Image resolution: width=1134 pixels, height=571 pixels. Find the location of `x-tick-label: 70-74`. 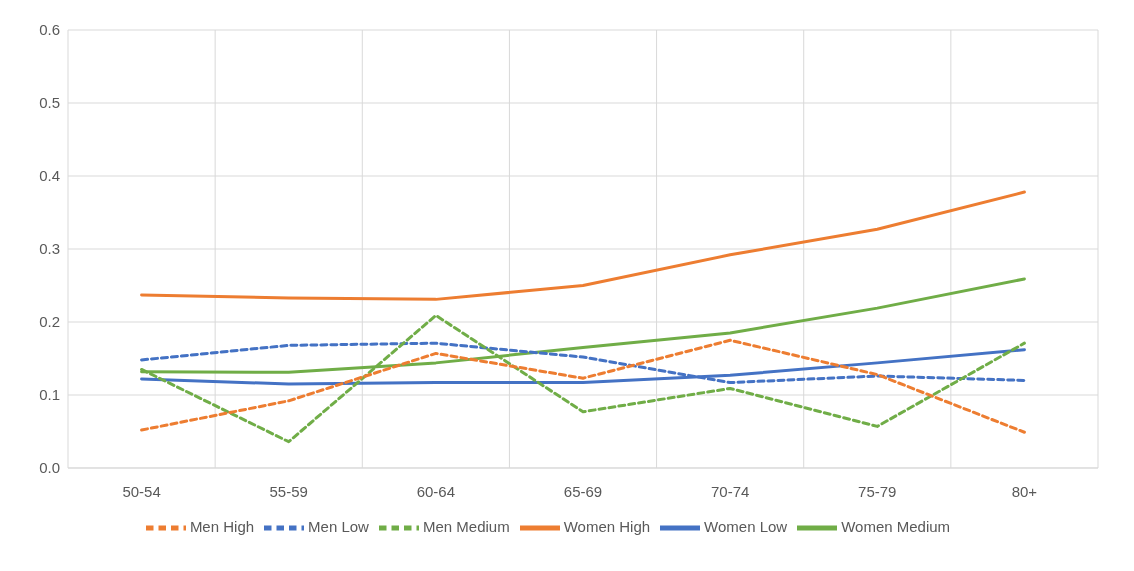

x-tick-label: 70-74 is located at coordinates (730, 491).